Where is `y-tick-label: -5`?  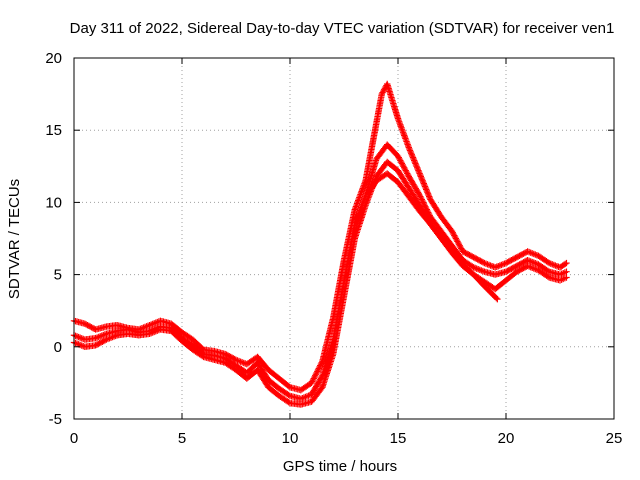
y-tick-label: -5 is located at coordinates (55, 419).